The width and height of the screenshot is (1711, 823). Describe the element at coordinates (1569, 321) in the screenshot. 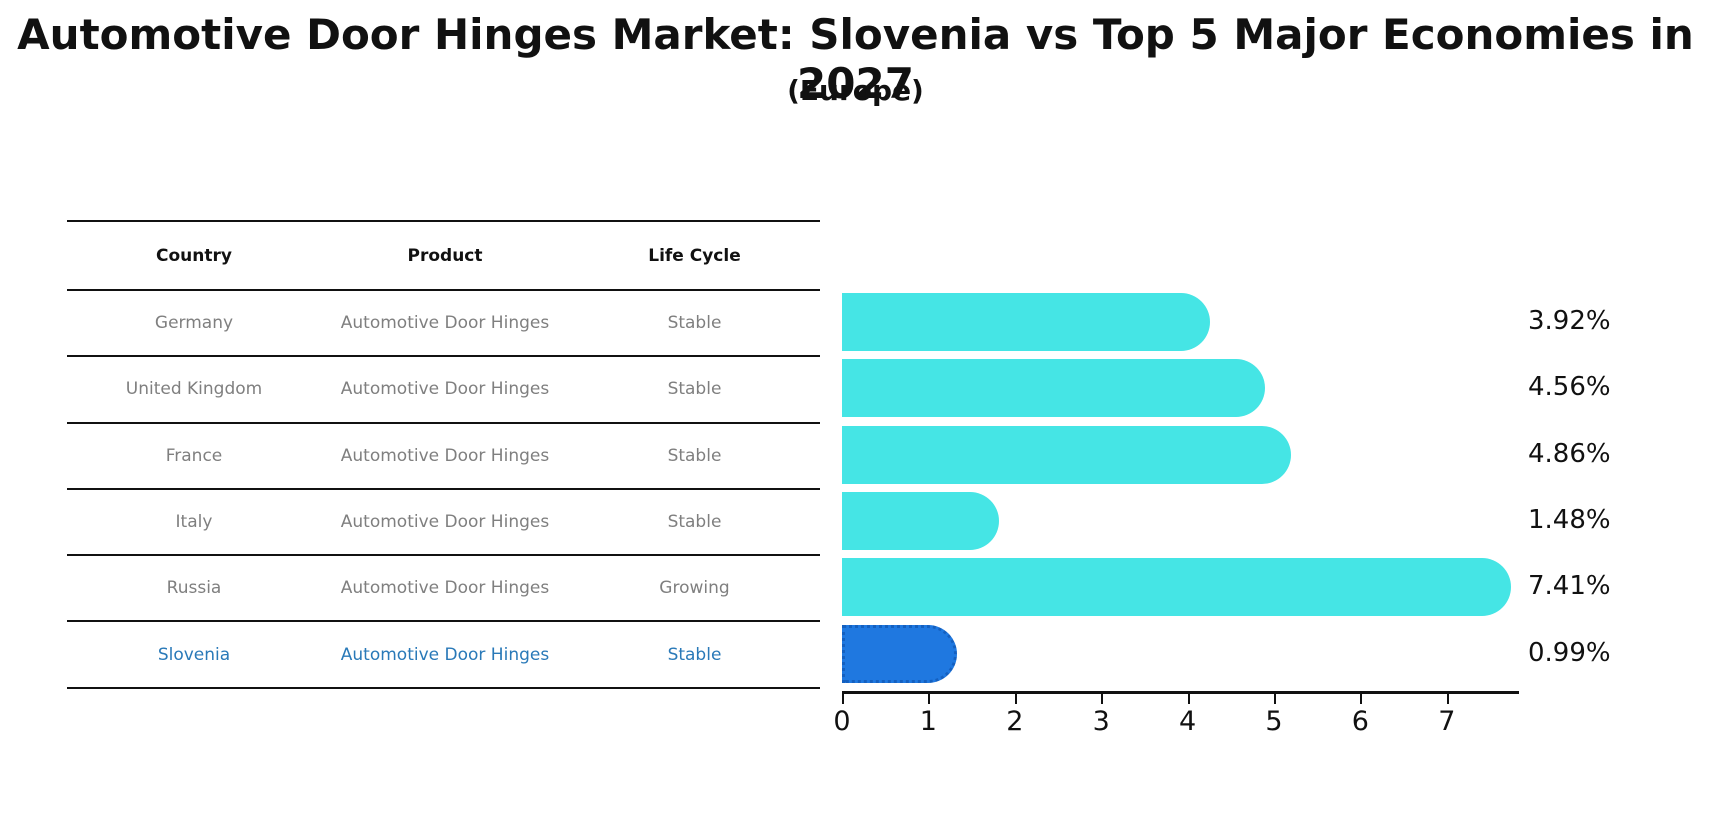

I see `value-label: 3.92%` at that location.